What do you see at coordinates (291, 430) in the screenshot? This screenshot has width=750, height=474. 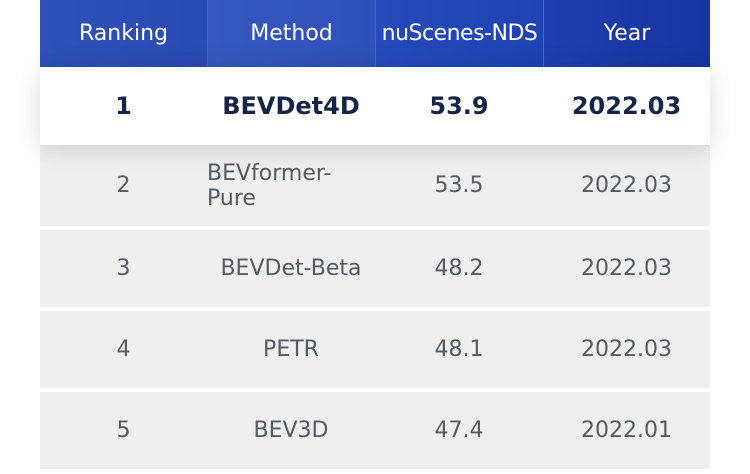 I see `method-cell: BEV3D` at bounding box center [291, 430].